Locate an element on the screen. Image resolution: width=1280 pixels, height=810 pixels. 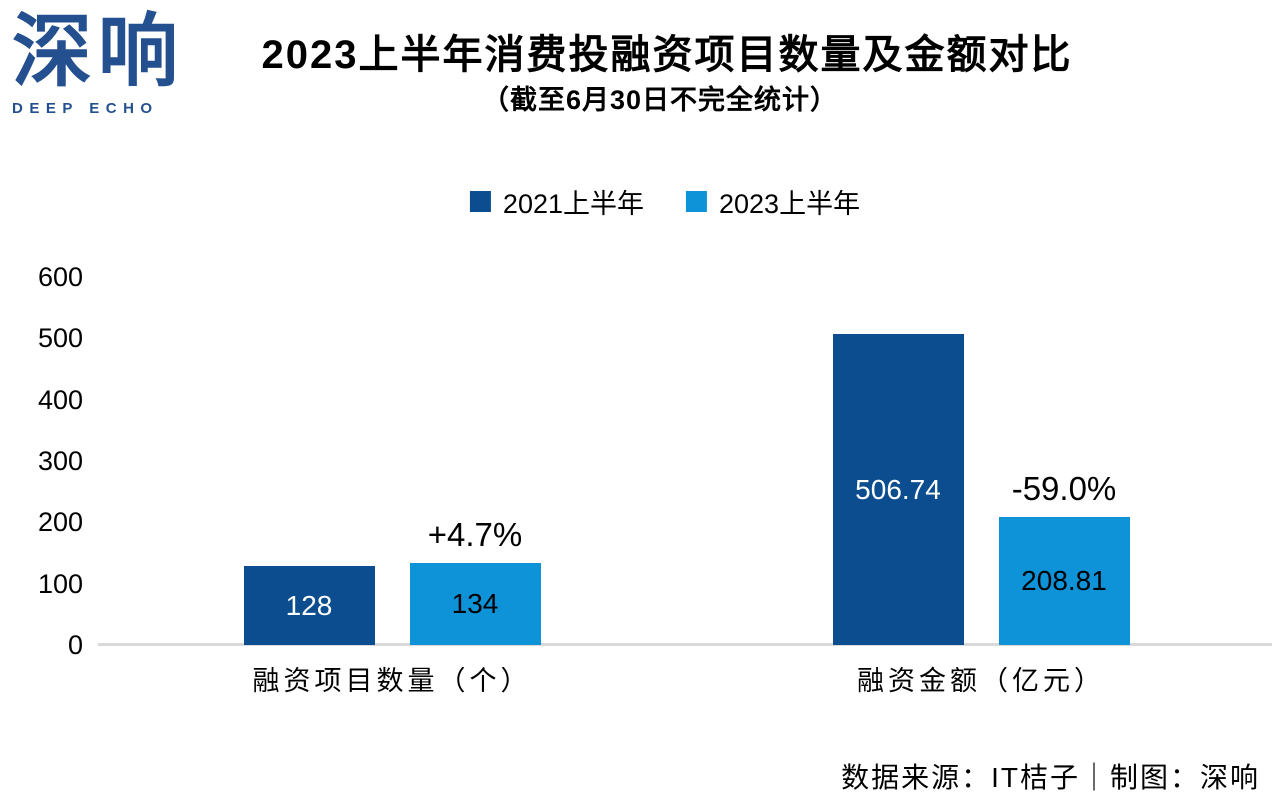
chart-title: 2023上半年消费投融资项目数量及金额对比 is located at coordinates (667, 55).